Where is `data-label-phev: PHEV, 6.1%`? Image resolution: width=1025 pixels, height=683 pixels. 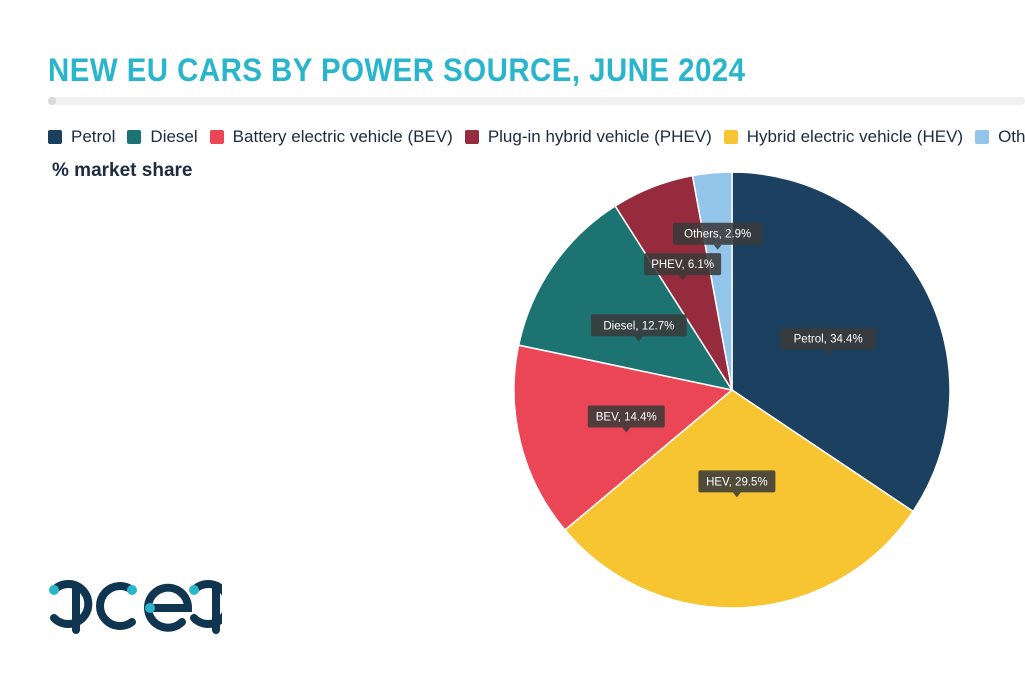 data-label-phev: PHEV, 6.1% is located at coordinates (683, 267).